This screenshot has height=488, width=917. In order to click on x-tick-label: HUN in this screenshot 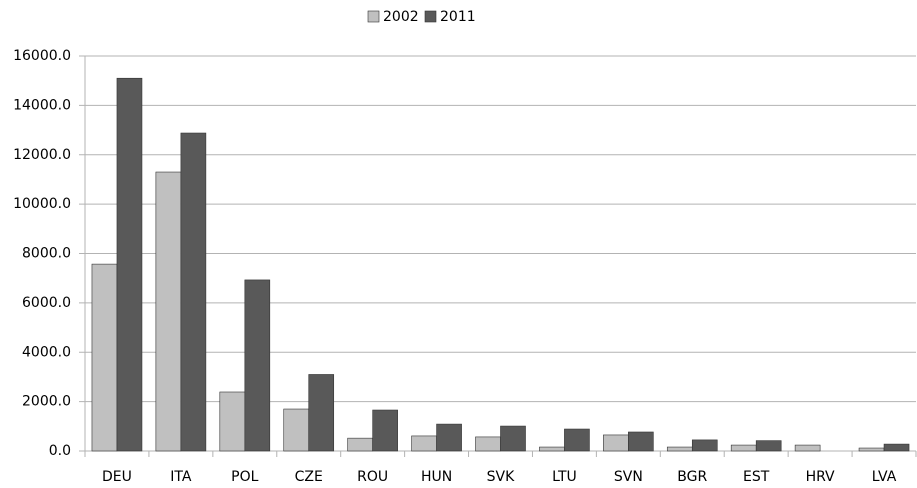, I will do `click(436, 477)`.